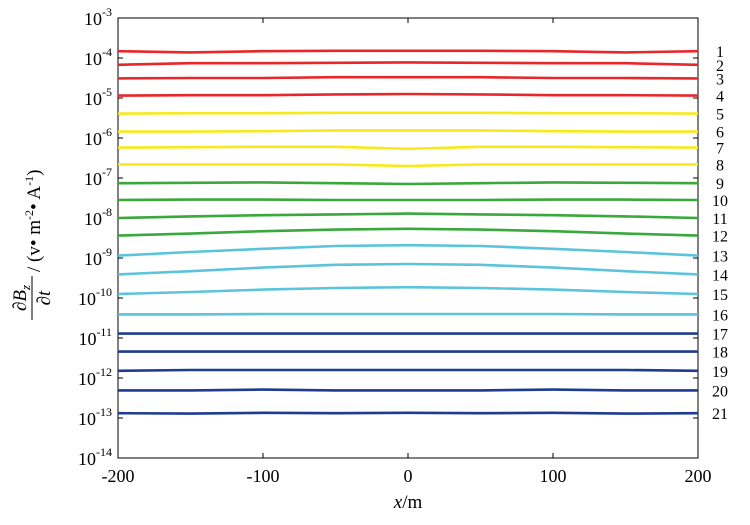  What do you see at coordinates (720, 353) in the screenshot?
I see `curve-label-18: 18` at bounding box center [720, 353].